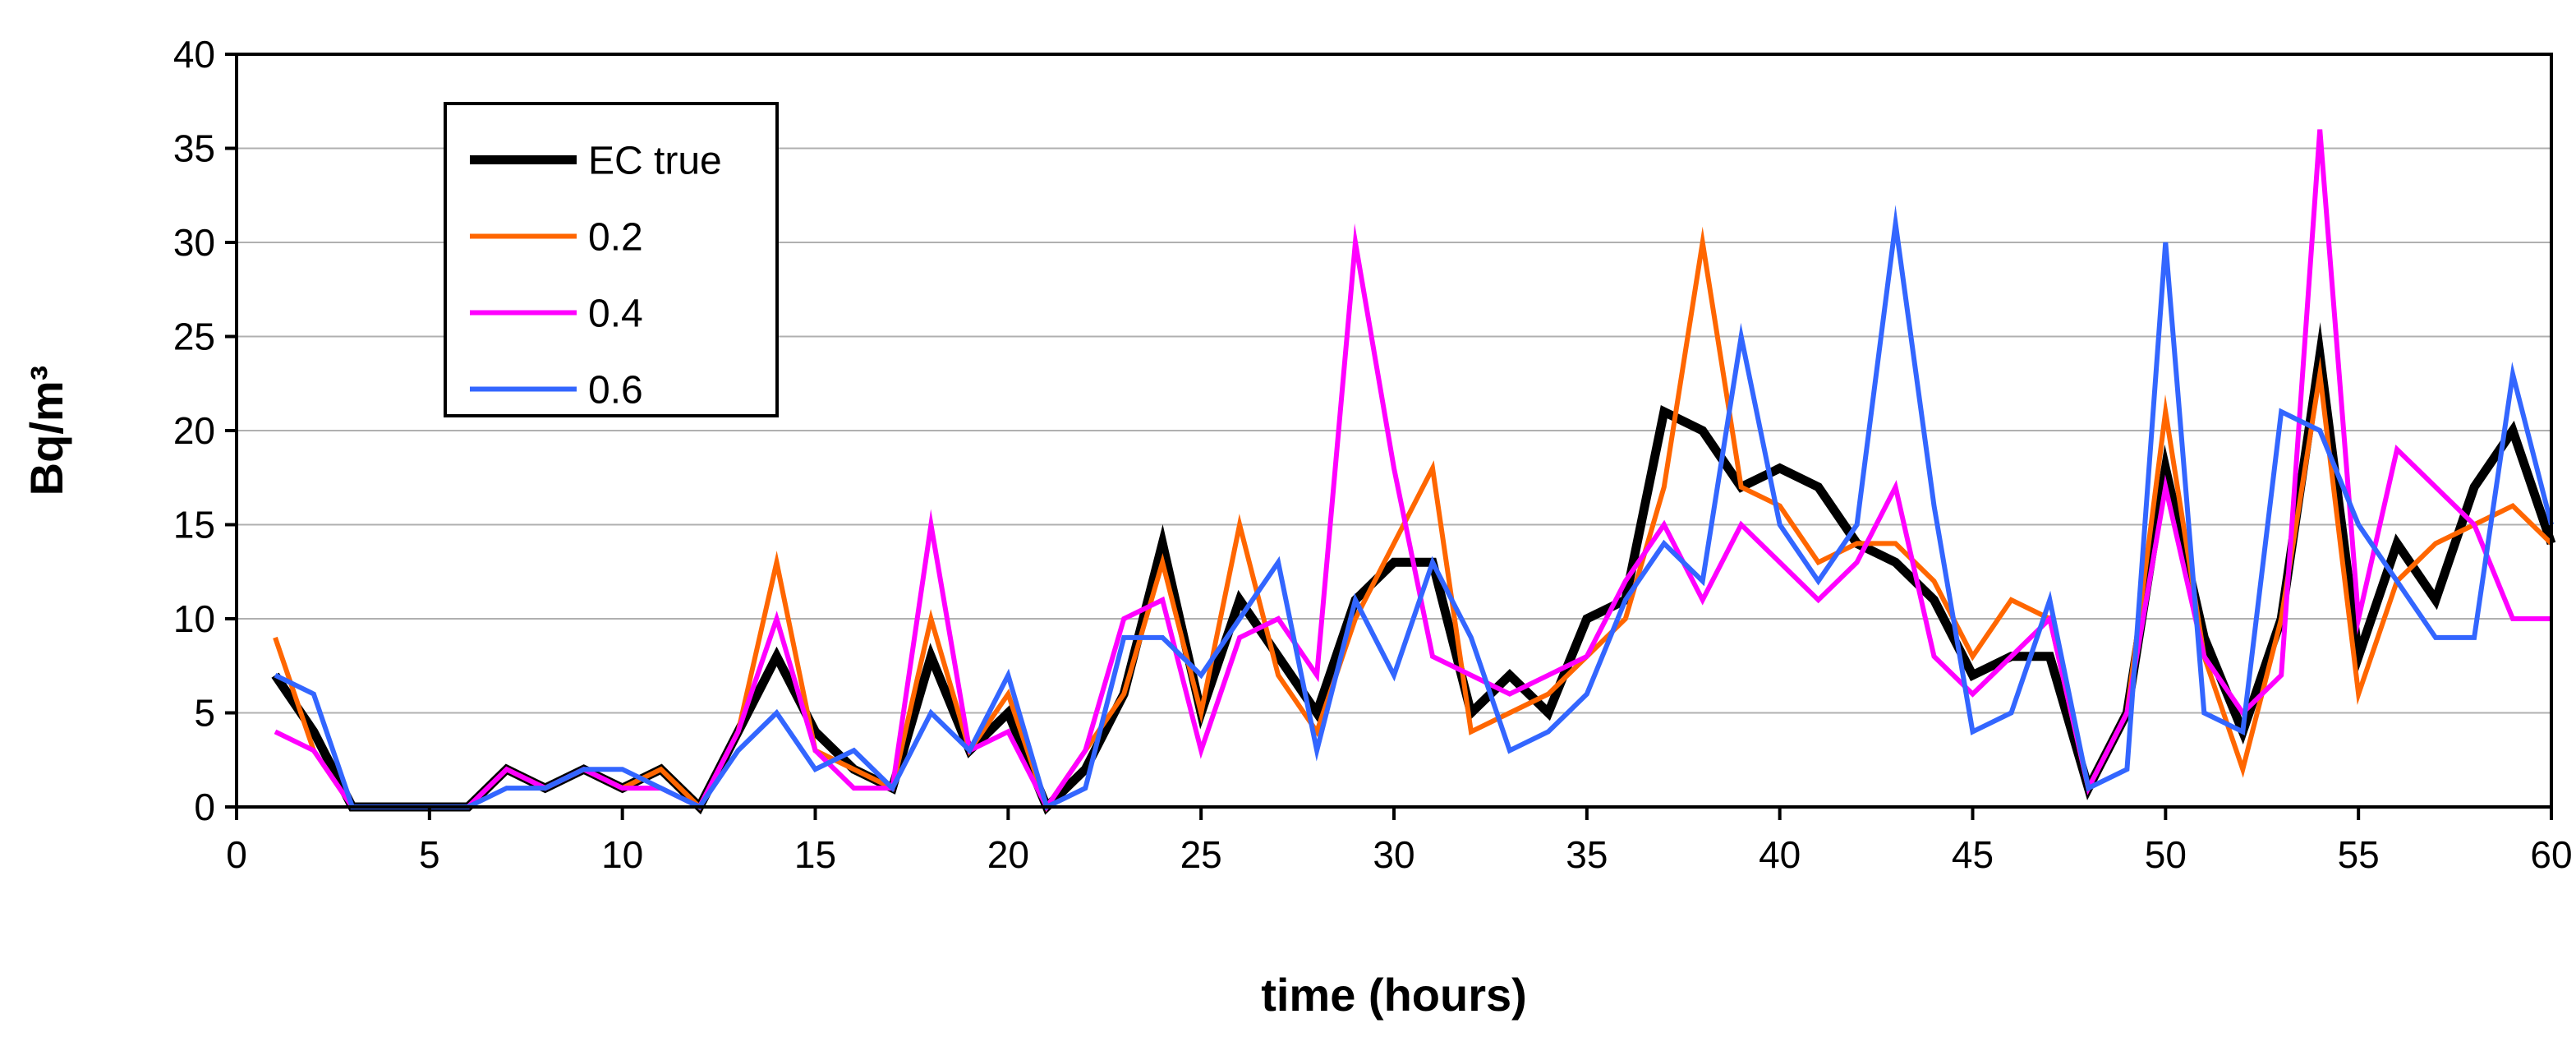 This screenshot has height=1051, width=2576. What do you see at coordinates (194, 54) in the screenshot?
I see `y-tick-label: 40` at bounding box center [194, 54].